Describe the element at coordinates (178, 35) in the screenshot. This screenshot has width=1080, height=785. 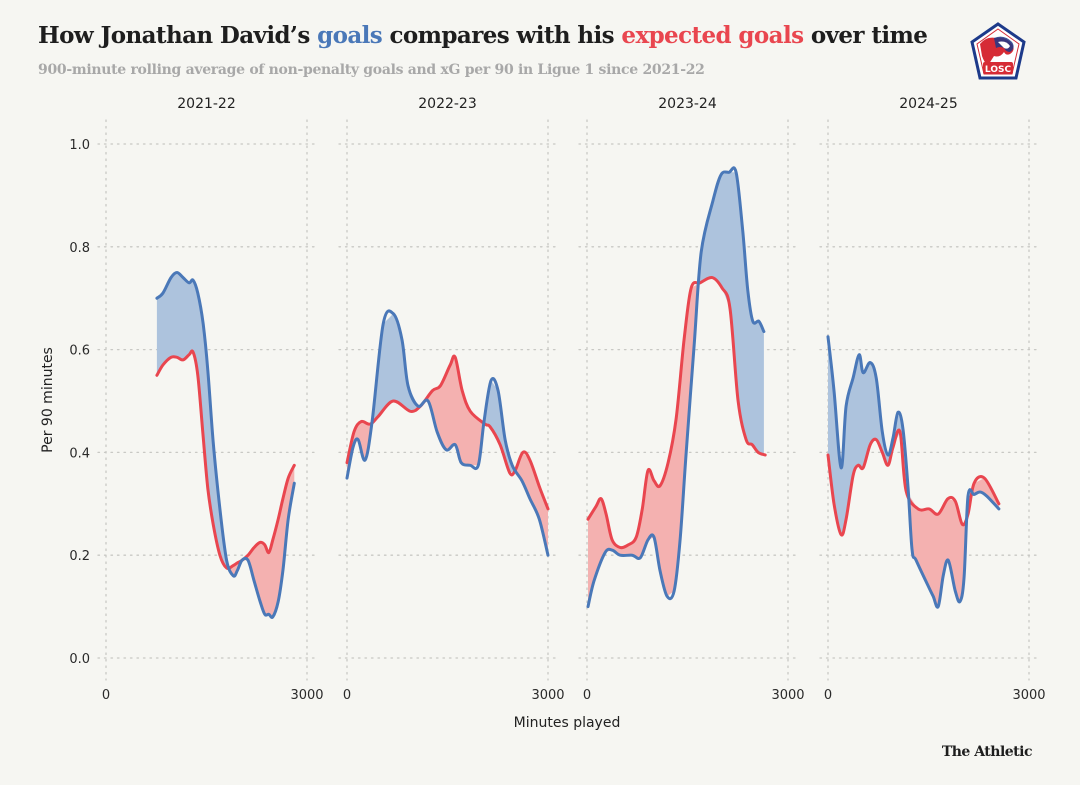
I see `title-part-1: How Jonathan David’s` at that location.